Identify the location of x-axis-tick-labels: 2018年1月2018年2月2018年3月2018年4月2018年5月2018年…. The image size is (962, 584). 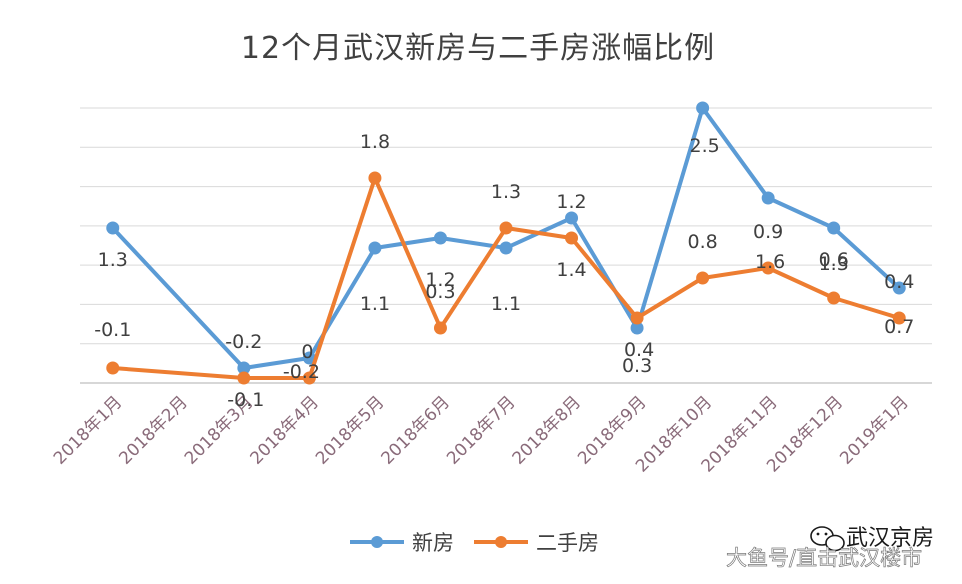
(481, 434).